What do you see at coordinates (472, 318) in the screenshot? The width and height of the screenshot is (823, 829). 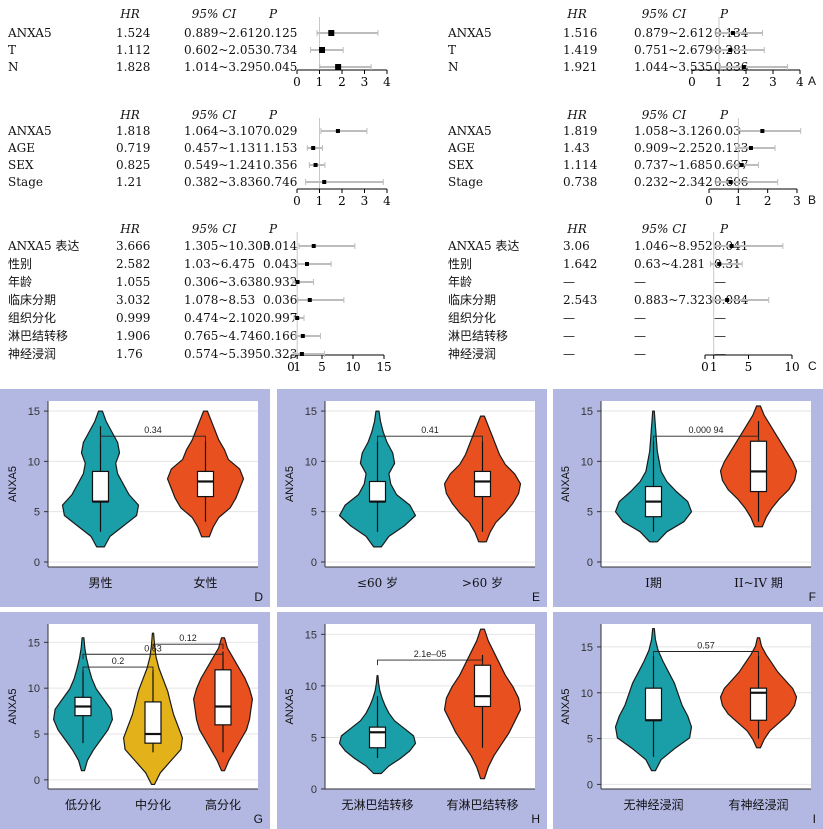 I see `row-label: 组织分化` at bounding box center [472, 318].